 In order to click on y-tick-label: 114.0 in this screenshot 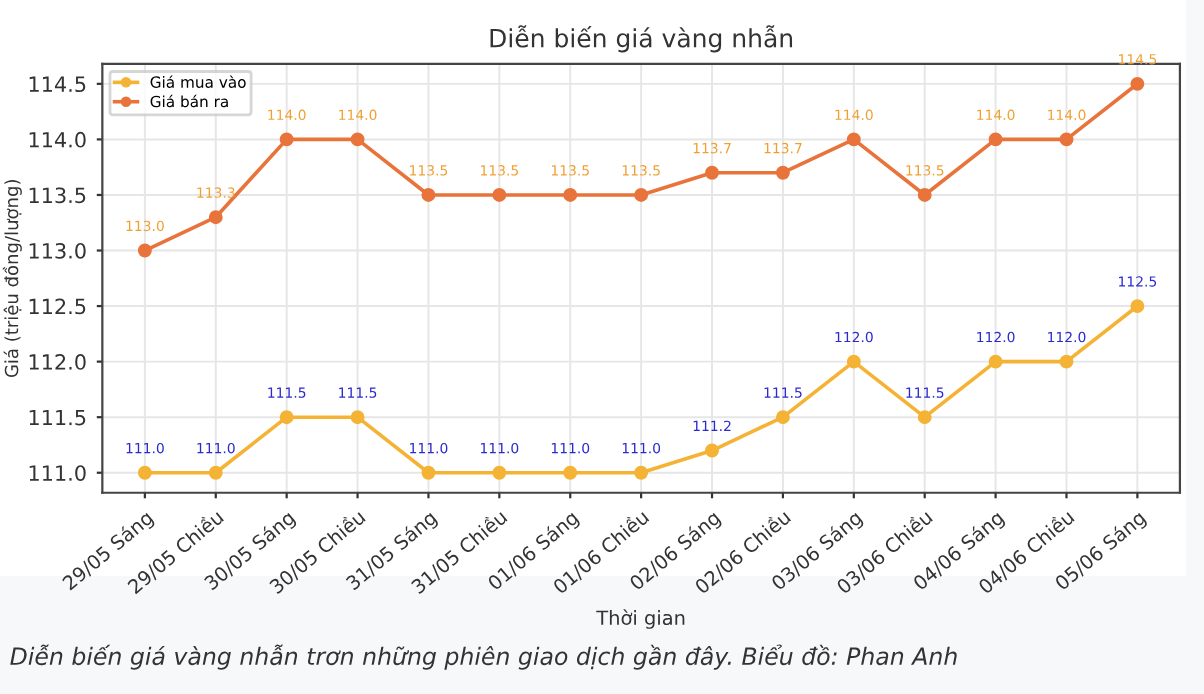, I will do `click(57, 139)`.